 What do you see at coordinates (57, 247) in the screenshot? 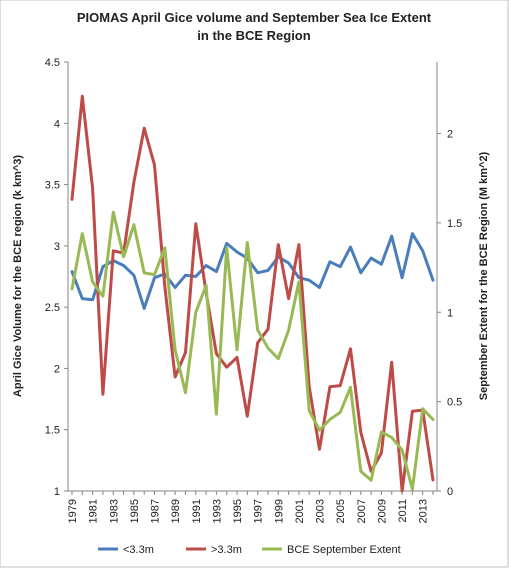
I see `y-left-tick-label: 3` at bounding box center [57, 247].